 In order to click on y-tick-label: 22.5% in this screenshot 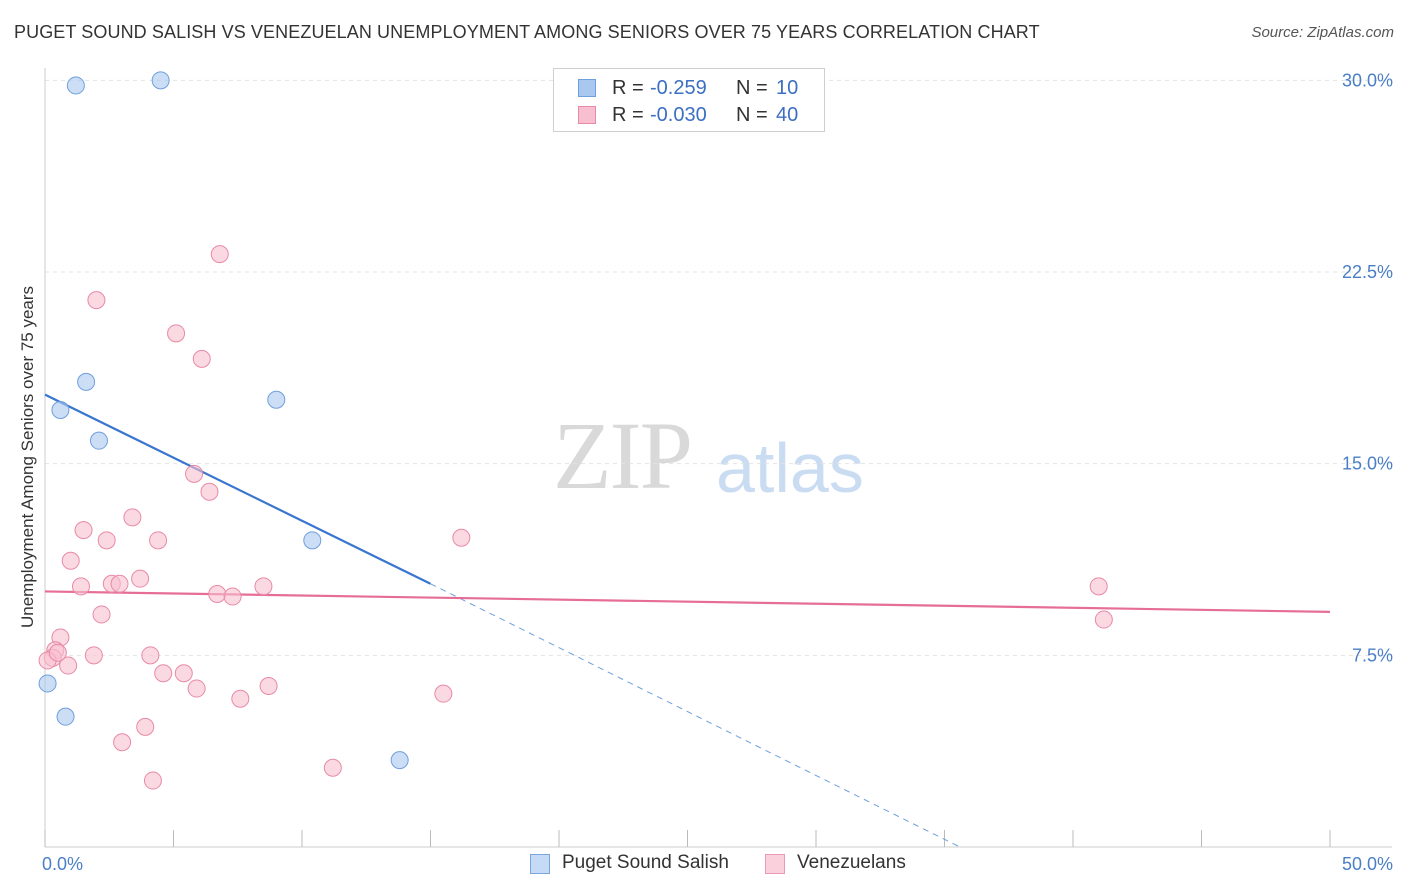, I will do `click(1367, 272)`.